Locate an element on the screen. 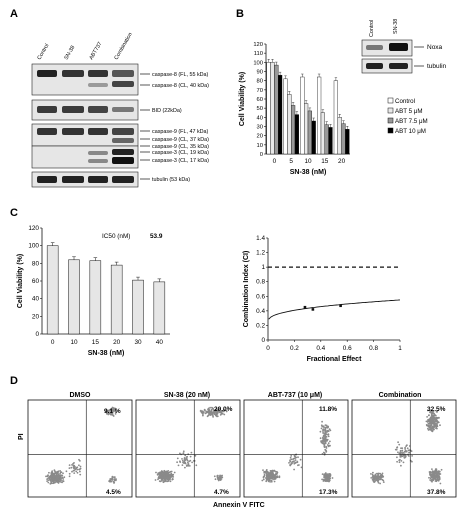 The image size is (474, 512). y-tick-label: 20 is located at coordinates (36, 316).